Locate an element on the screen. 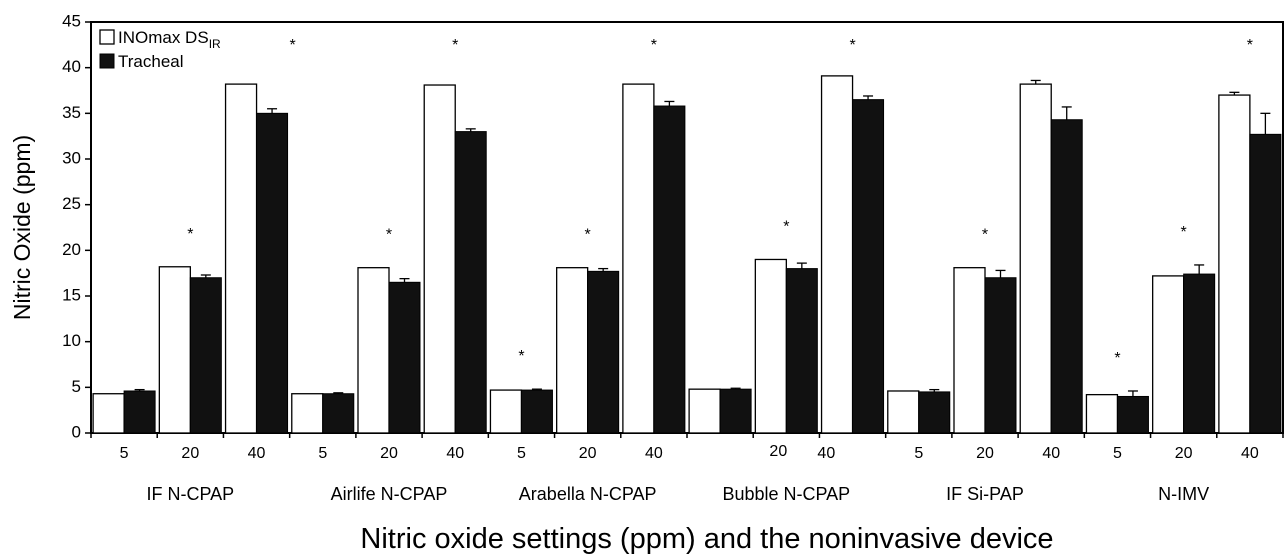 Image resolution: width=1287 pixels, height=559 pixels. y-tick-label: 35 is located at coordinates (71, 112).